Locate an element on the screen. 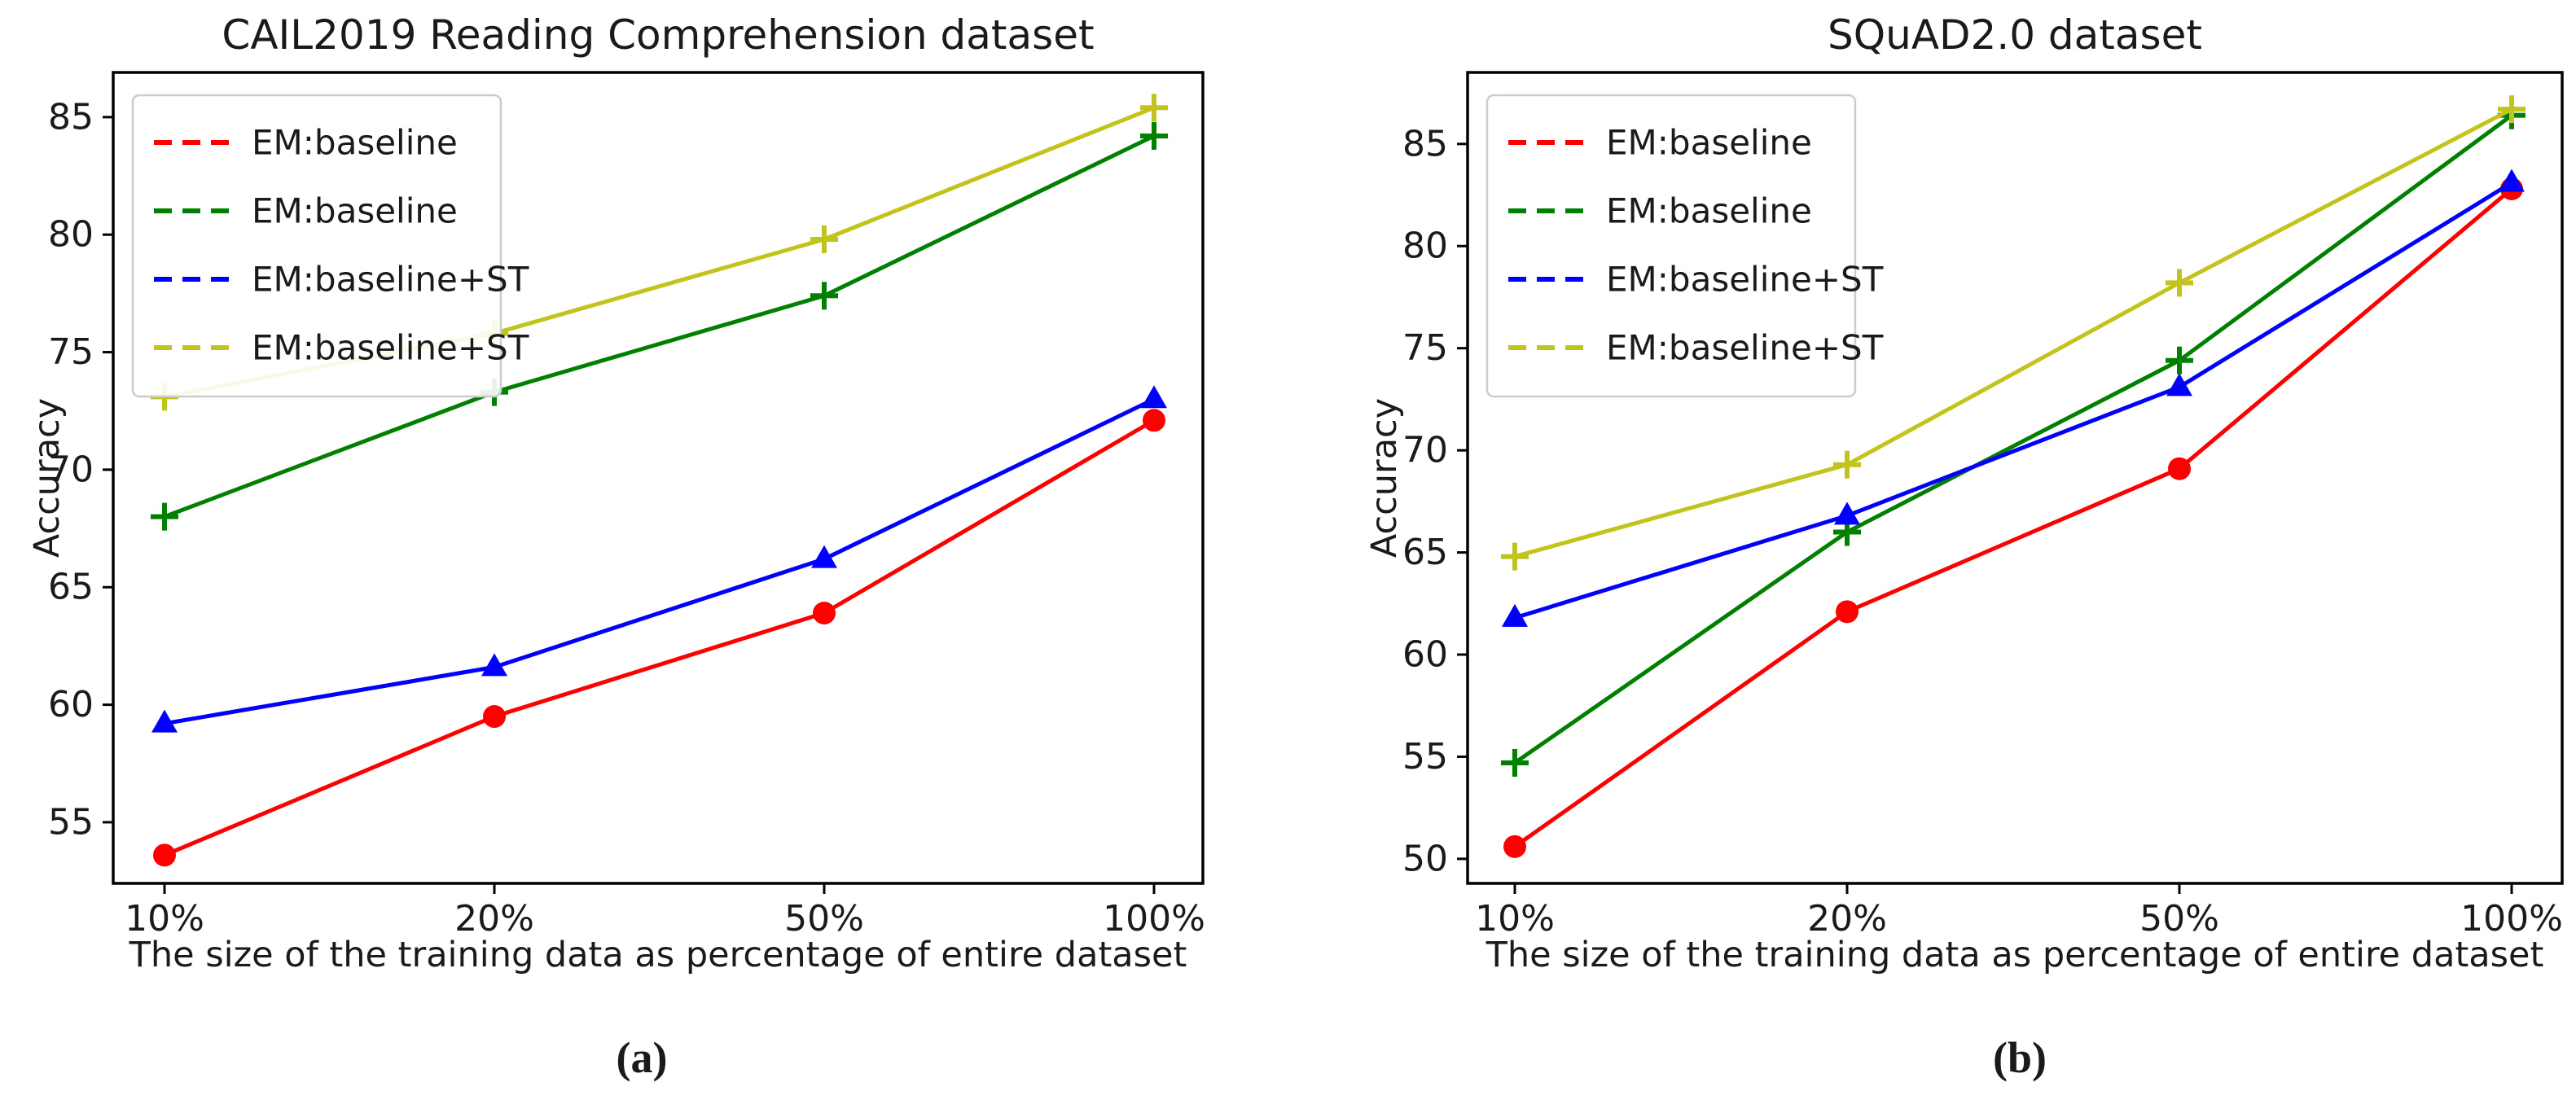 This screenshot has width=2576, height=1104. series-em-baseline-st is located at coordinates (659, 559).